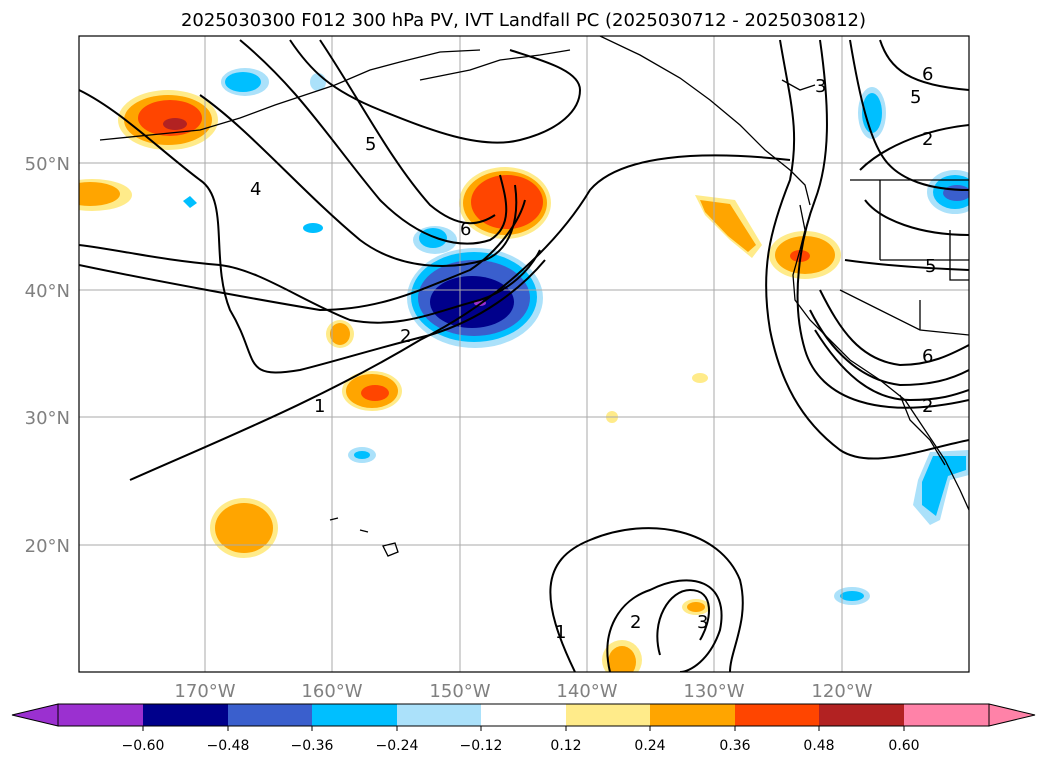 This screenshot has height=765, width=1047. Describe the element at coordinates (903, 746) in the screenshot. I see `colorbar-tick-label: 0.60` at that location.